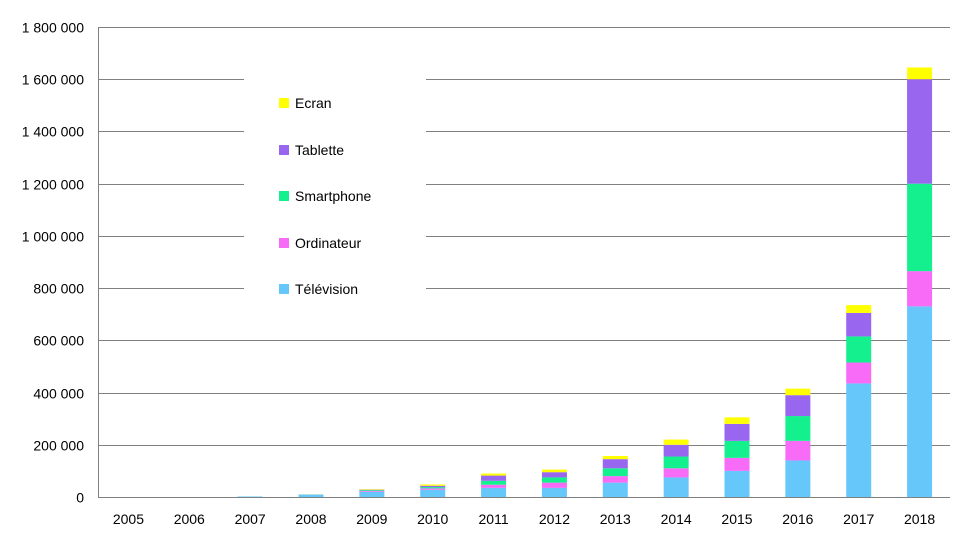 The height and width of the screenshot is (545, 956). What do you see at coordinates (53, 185) in the screenshot?
I see `y-tick-label: 1 200 000` at bounding box center [53, 185].